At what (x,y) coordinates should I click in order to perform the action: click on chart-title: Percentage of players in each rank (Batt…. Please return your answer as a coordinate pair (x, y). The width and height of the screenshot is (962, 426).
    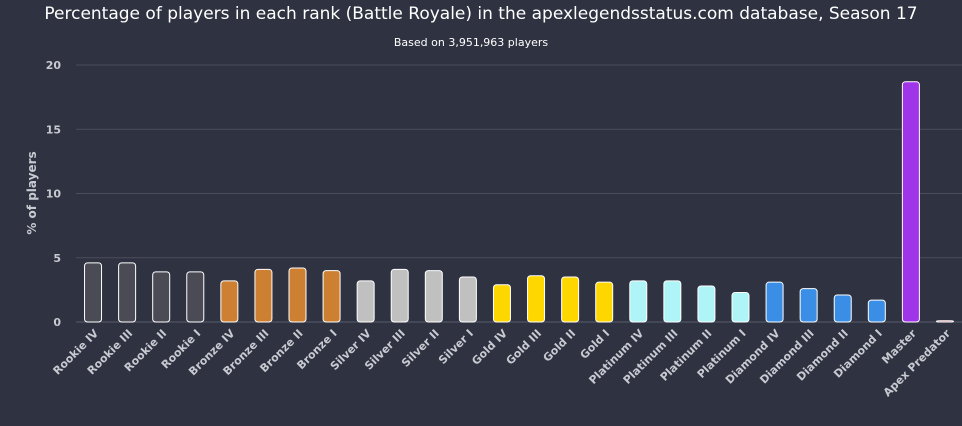
    Looking at the image, I should click on (481, 14).